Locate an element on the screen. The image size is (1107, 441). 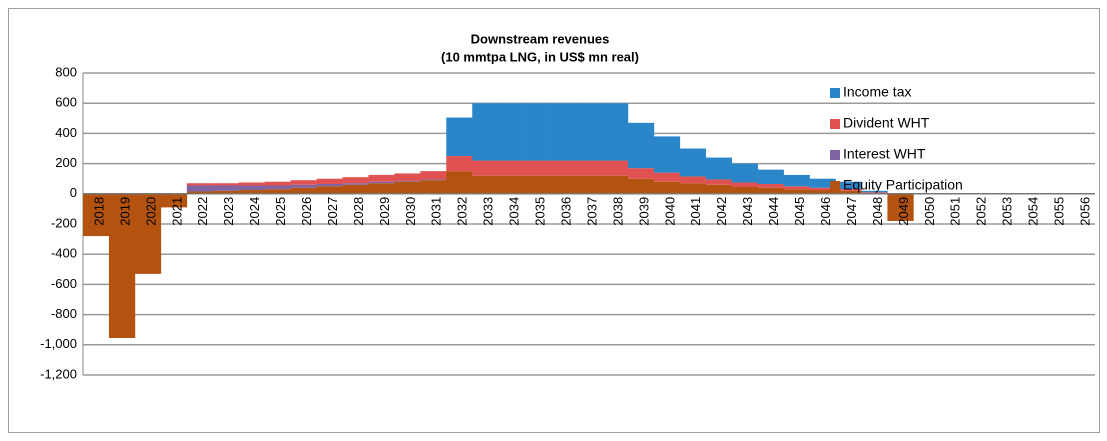
legend-label: Interest WHT is located at coordinates (884, 154).